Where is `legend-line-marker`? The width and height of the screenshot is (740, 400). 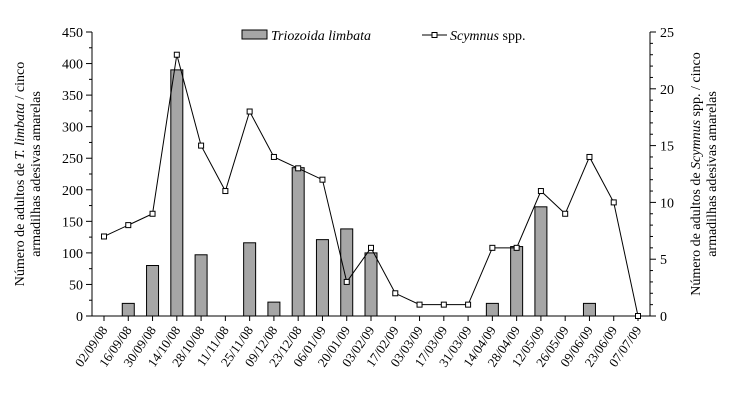 legend-line-marker is located at coordinates (434, 35).